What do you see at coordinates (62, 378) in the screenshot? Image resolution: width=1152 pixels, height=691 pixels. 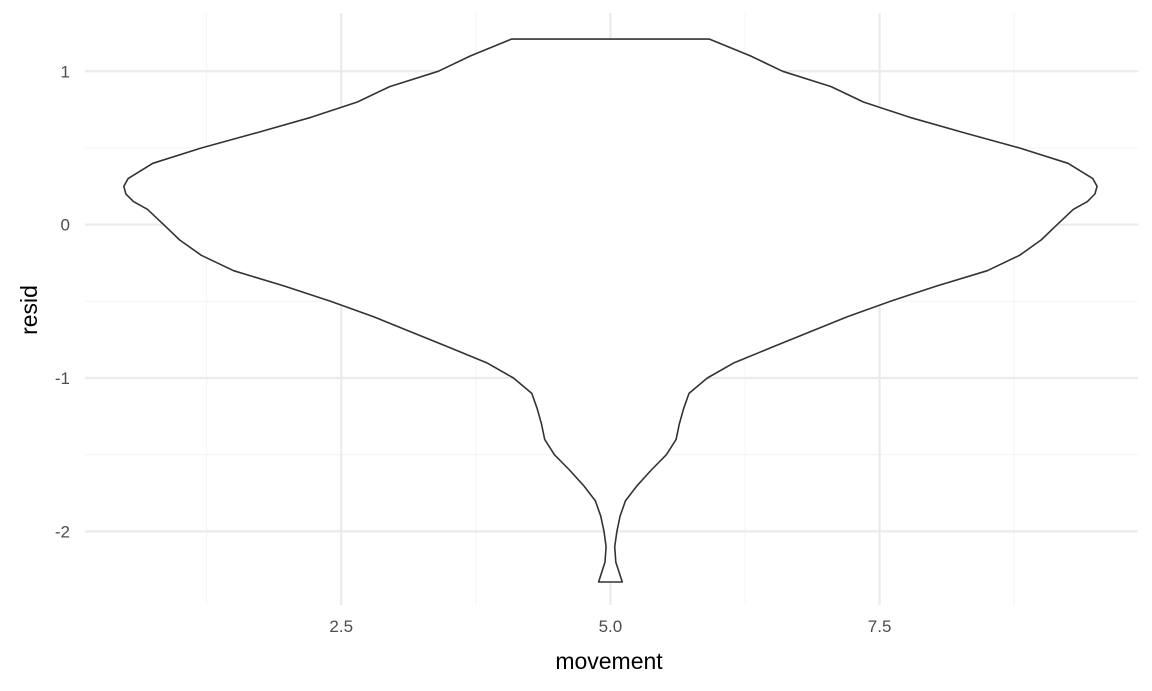 I see `y-tick-label: -1` at bounding box center [62, 378].